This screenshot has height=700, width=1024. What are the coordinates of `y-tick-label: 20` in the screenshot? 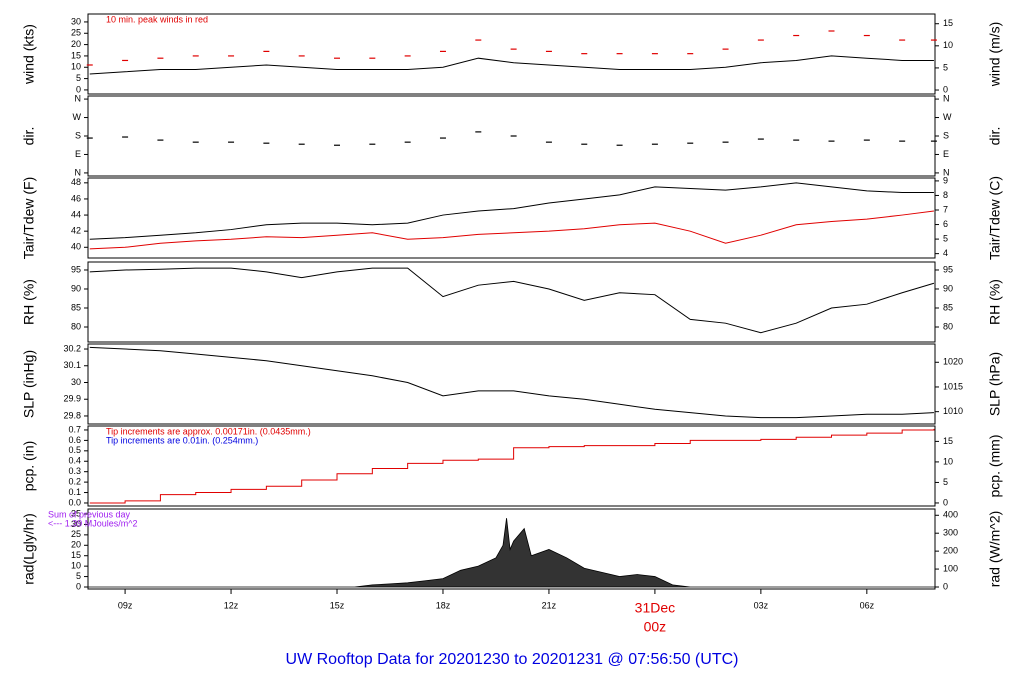 It's located at (76, 545).